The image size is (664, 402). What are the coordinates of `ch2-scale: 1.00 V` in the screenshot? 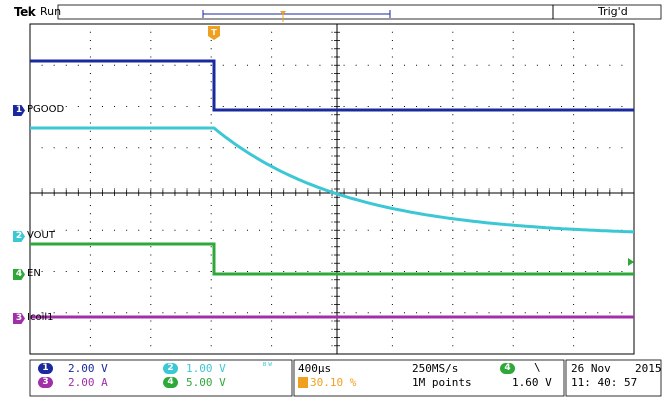 It's located at (206, 368).